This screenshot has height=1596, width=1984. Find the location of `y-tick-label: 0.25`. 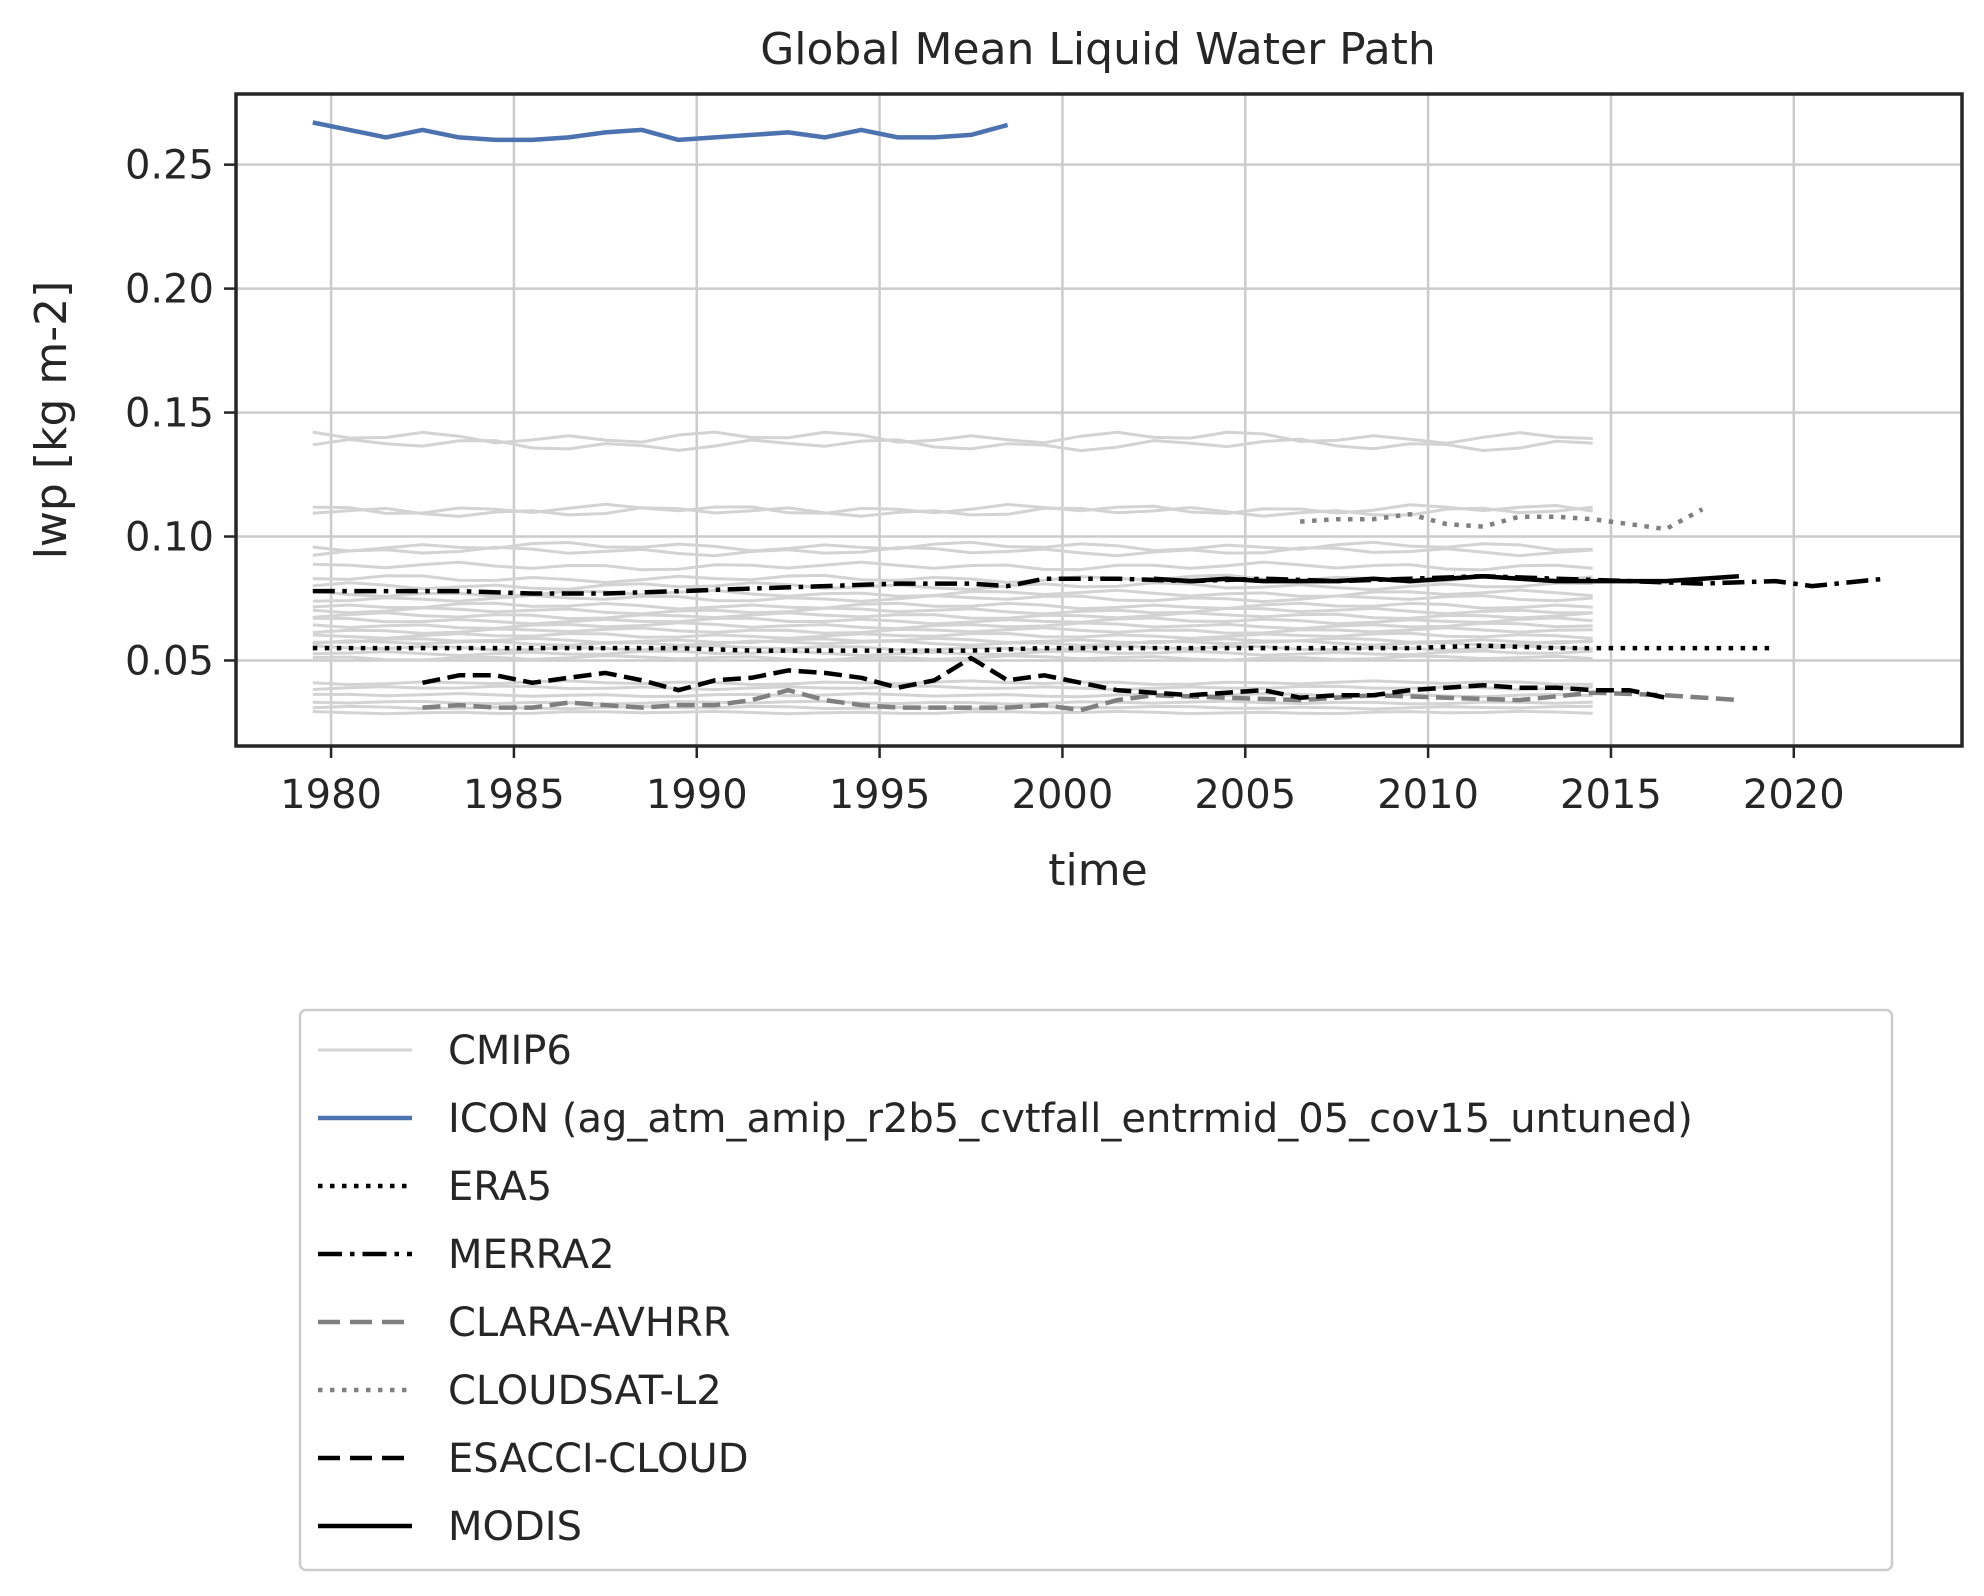

y-tick-label: 0.25 is located at coordinates (169, 166).